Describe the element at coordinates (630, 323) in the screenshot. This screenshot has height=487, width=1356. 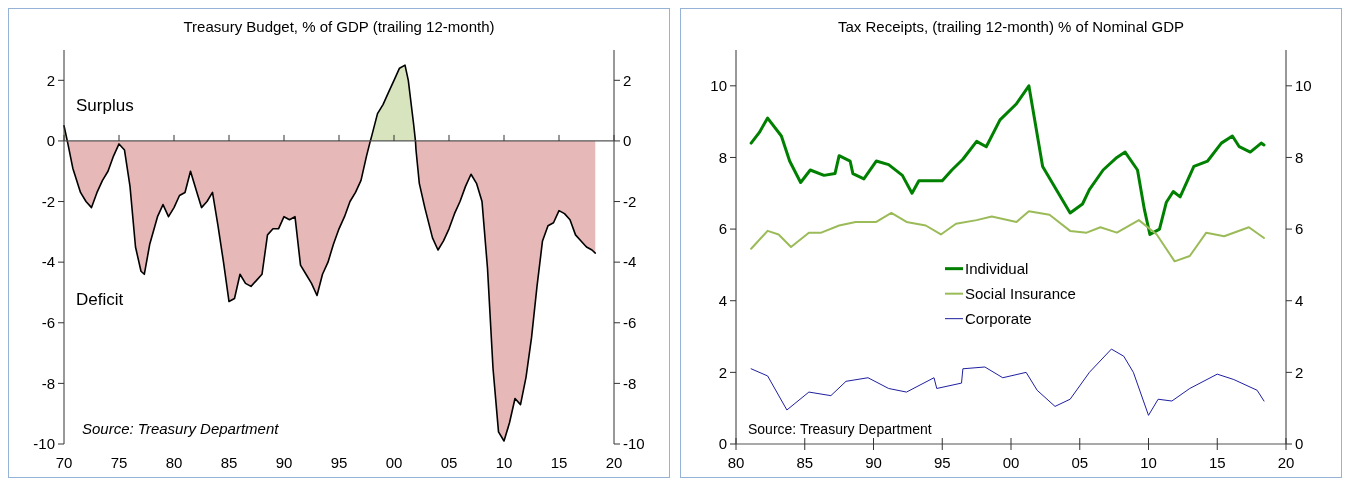
I see `y2-tick-label: -6` at that location.